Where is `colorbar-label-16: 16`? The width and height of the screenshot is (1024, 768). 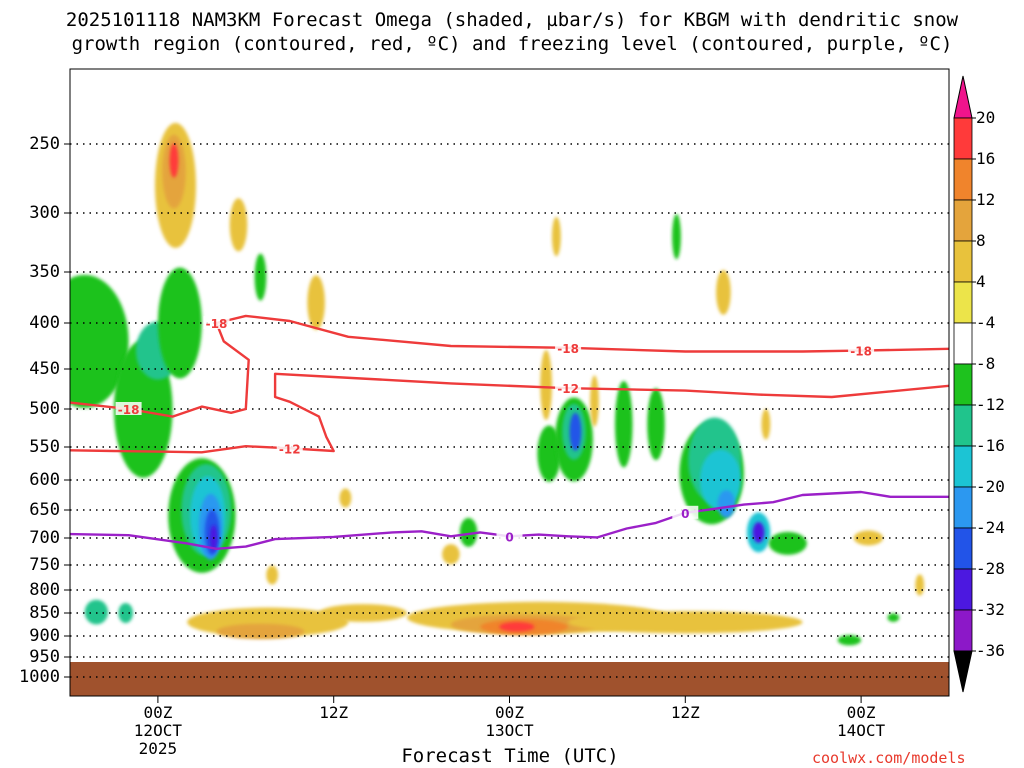
colorbar-label-16: 16 is located at coordinates (986, 158).